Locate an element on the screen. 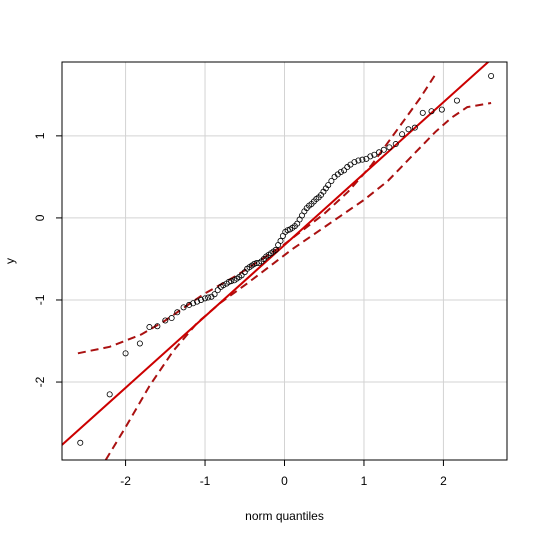 The width and height of the screenshot is (540, 539). y-tick-label: -1 is located at coordinates (40, 299).